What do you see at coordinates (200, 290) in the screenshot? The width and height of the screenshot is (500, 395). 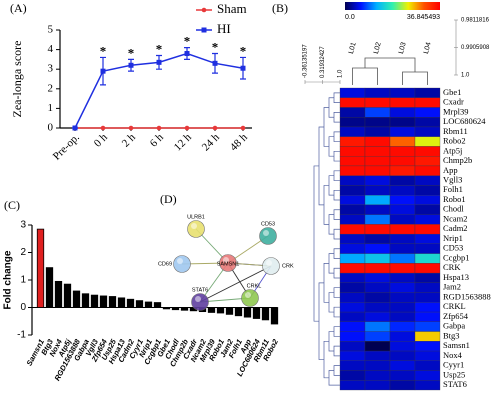 I see `node-label: STAT6` at bounding box center [200, 290].